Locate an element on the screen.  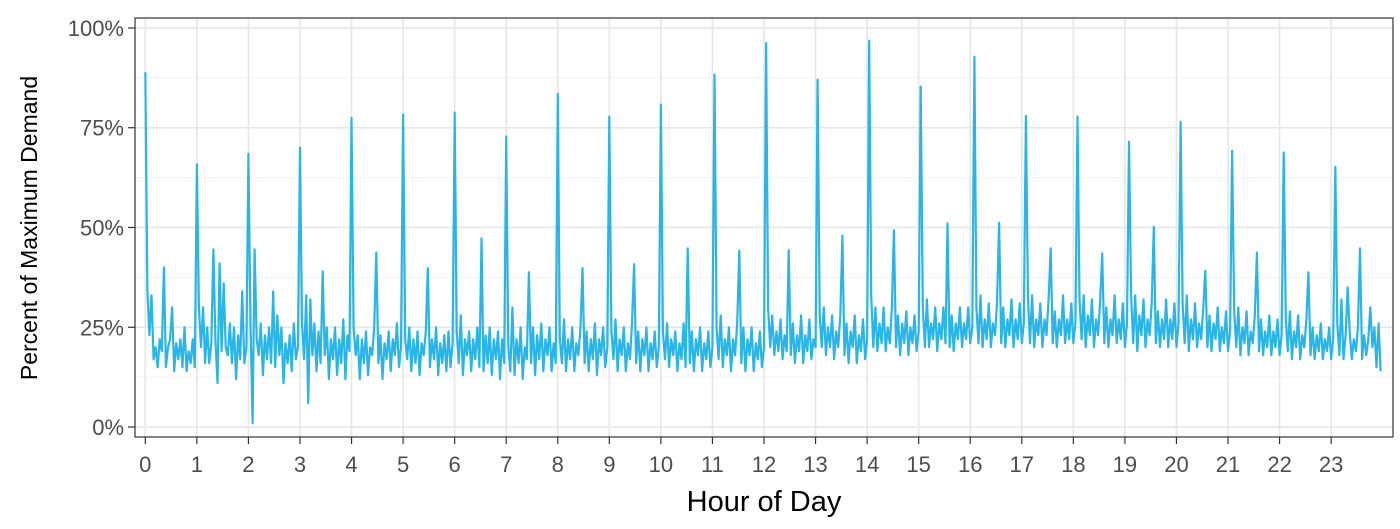
y-tick-label: 25% is located at coordinates (102, 327).